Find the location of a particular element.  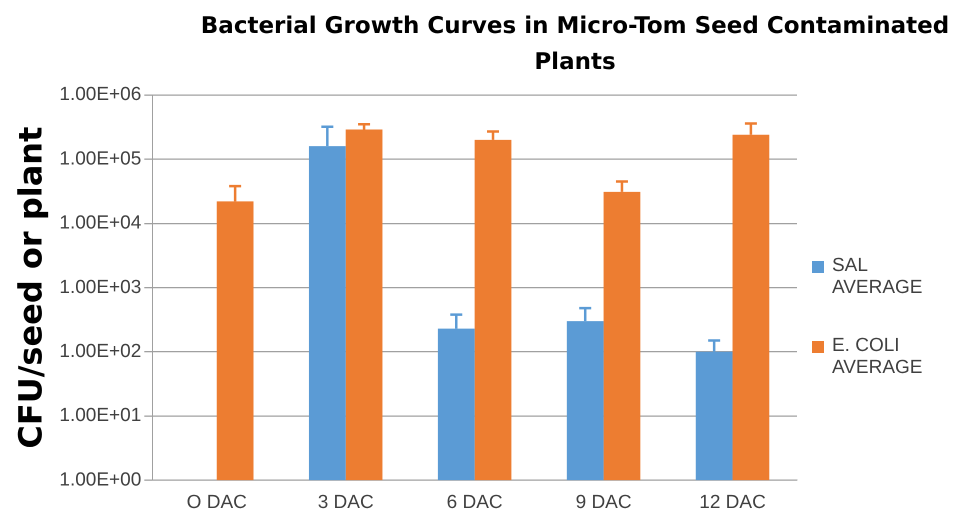

y-tick-label: 1.00E+01 is located at coordinates (100, 415).